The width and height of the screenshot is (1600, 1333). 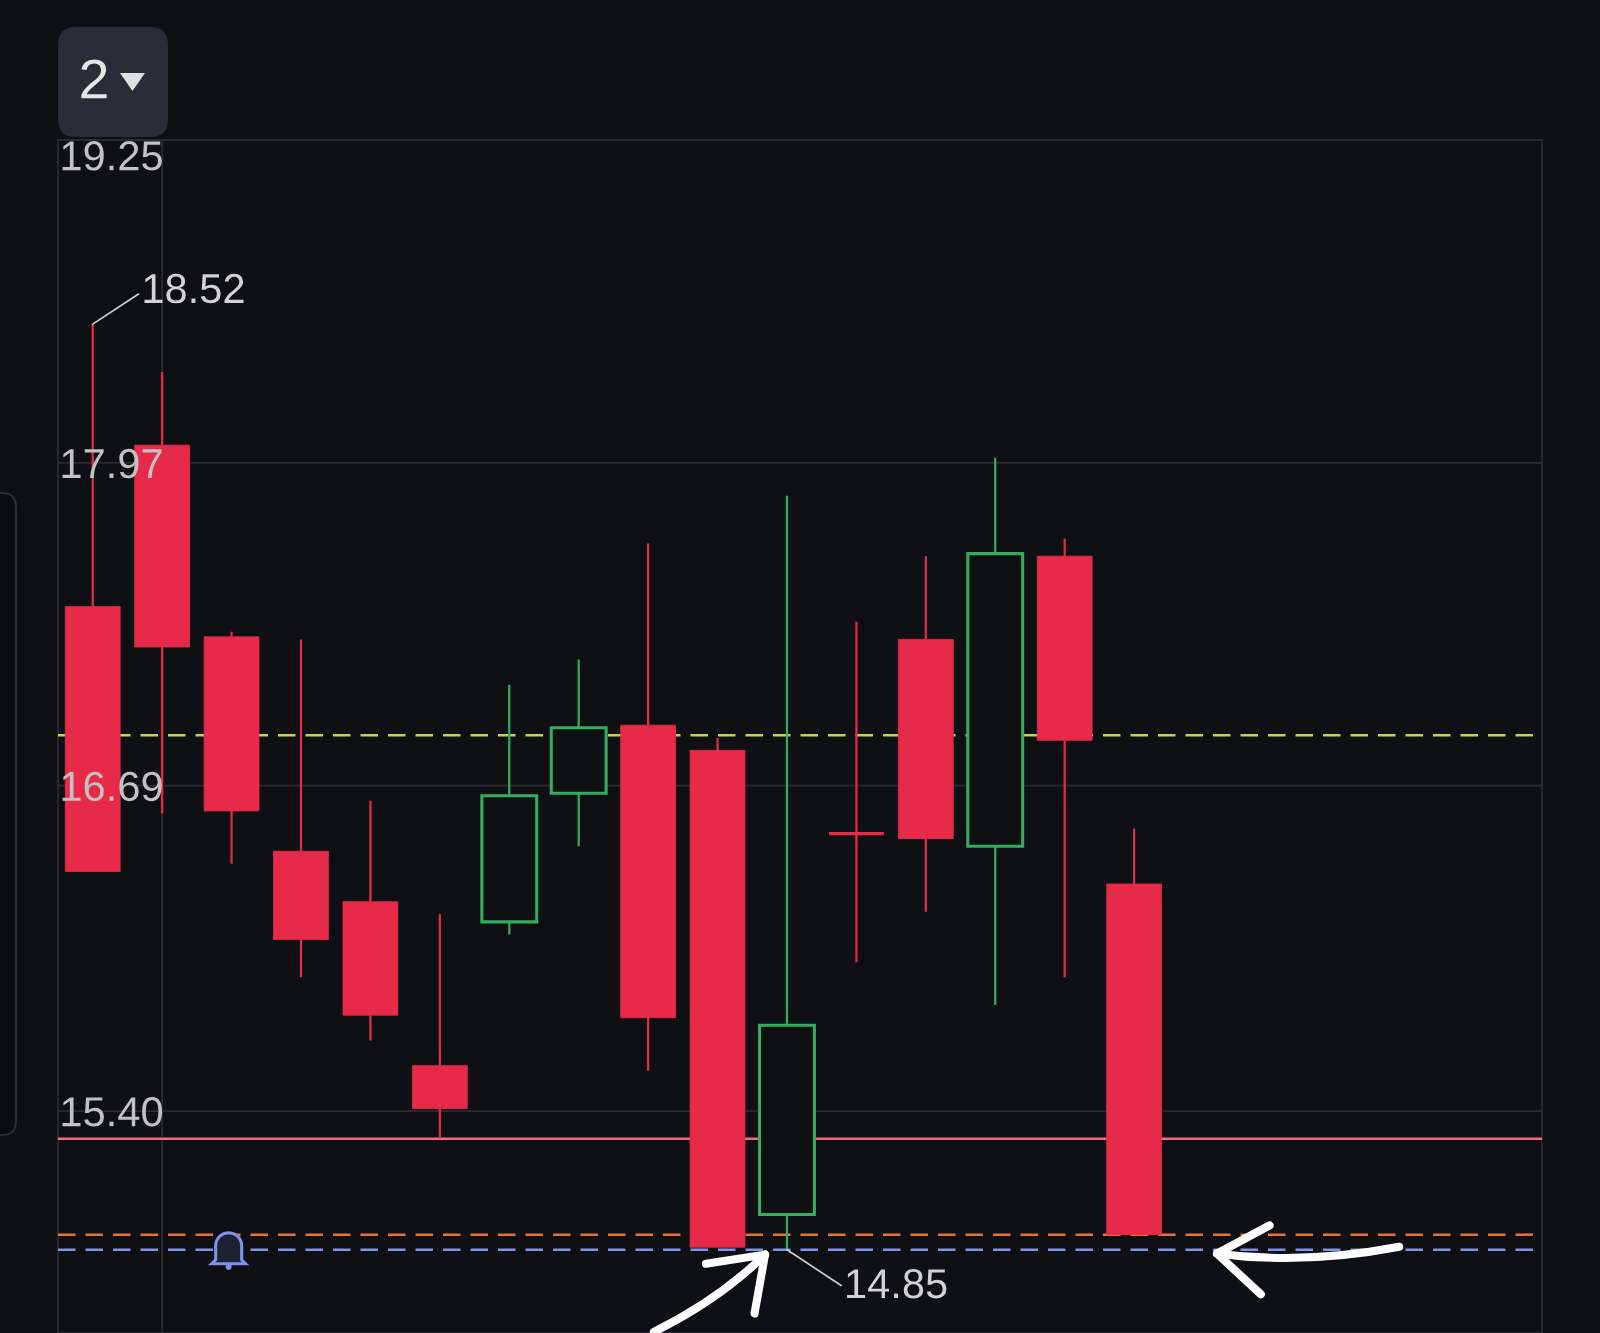 What do you see at coordinates (94, 79) in the screenshot?
I see `text: 2` at bounding box center [94, 79].